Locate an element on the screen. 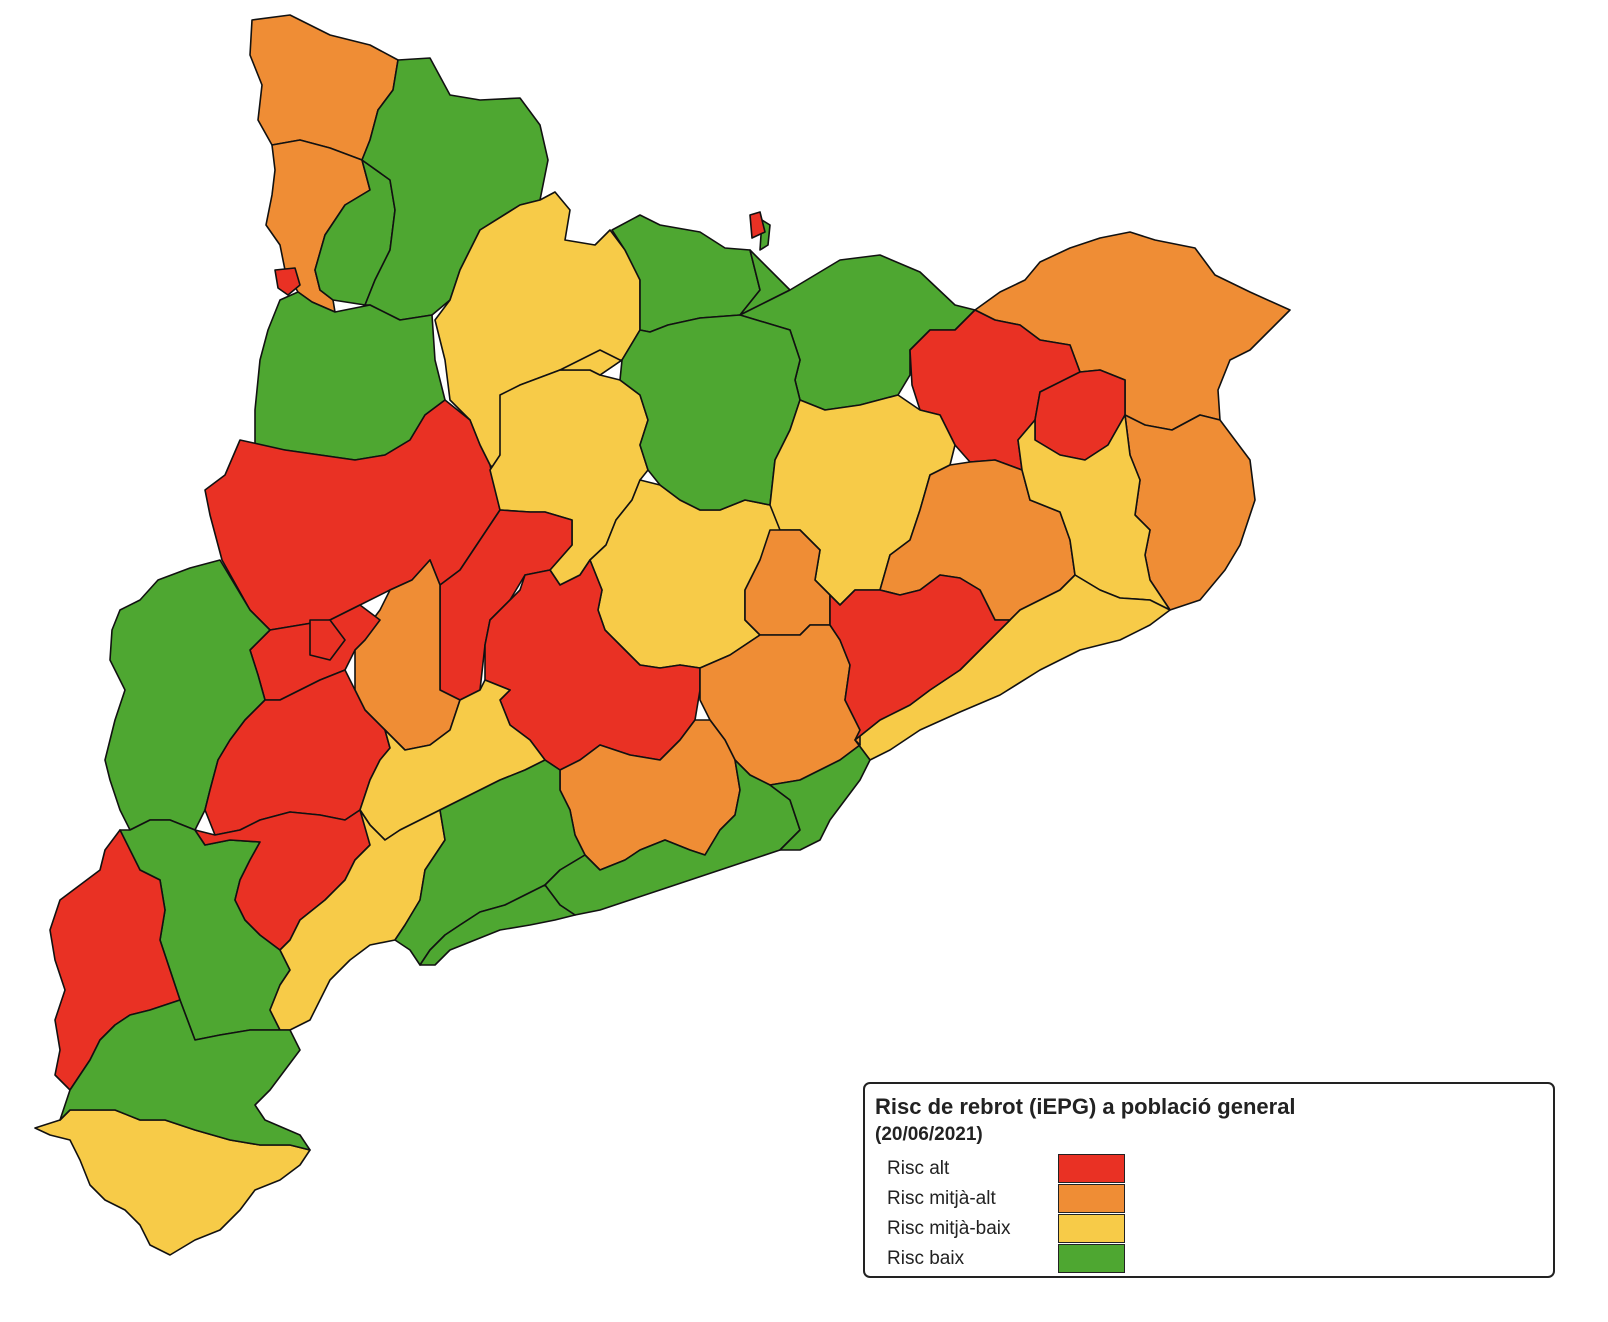 The height and width of the screenshot is (1322, 1608). legend-label: Risc mitjà-baix is located at coordinates (949, 1228).